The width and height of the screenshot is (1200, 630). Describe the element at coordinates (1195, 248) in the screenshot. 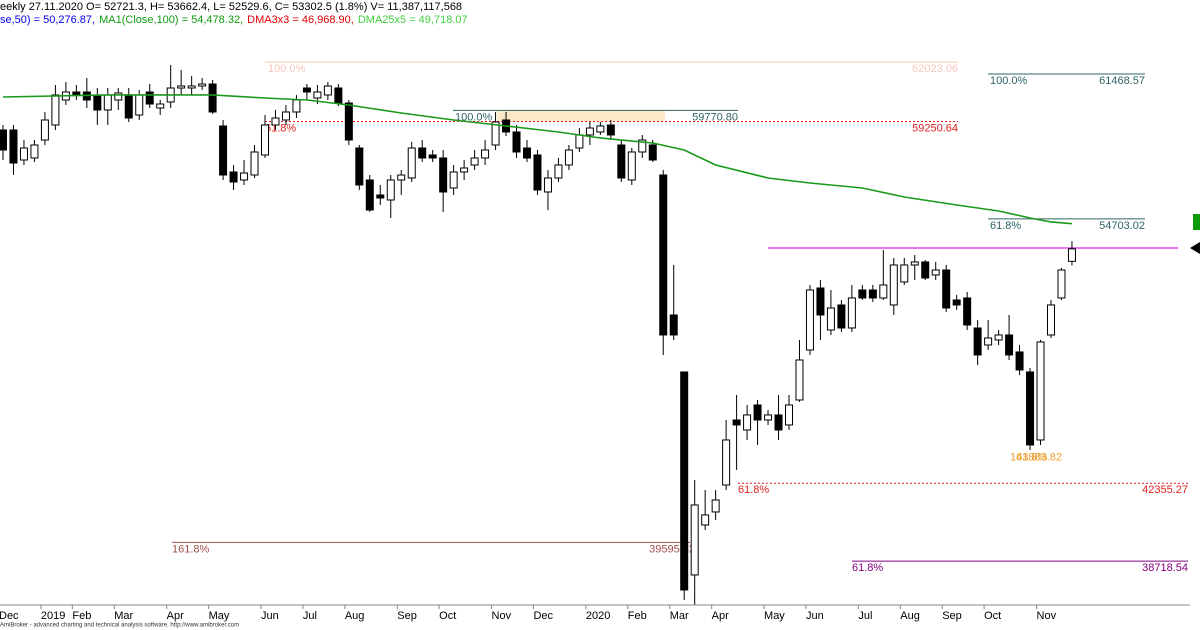

I see `price-arrow` at that location.